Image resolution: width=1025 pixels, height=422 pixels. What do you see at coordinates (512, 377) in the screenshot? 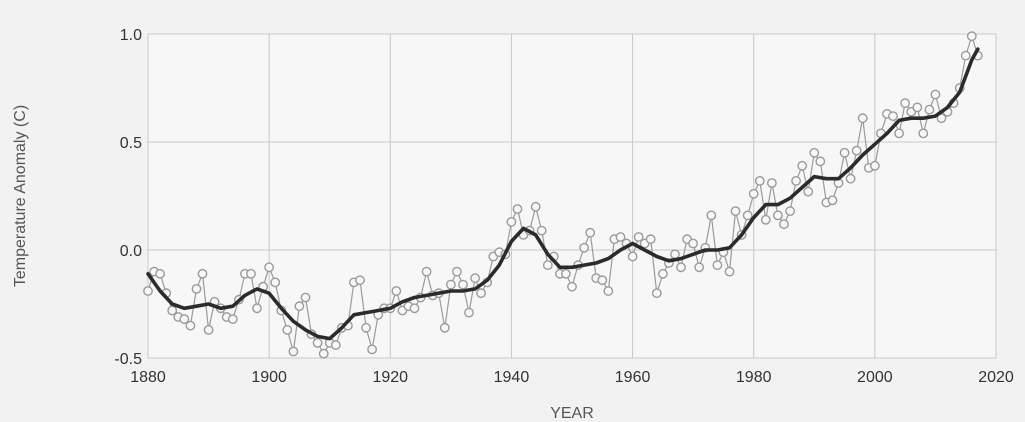
I see `x-tick-label: 1940` at bounding box center [512, 377].